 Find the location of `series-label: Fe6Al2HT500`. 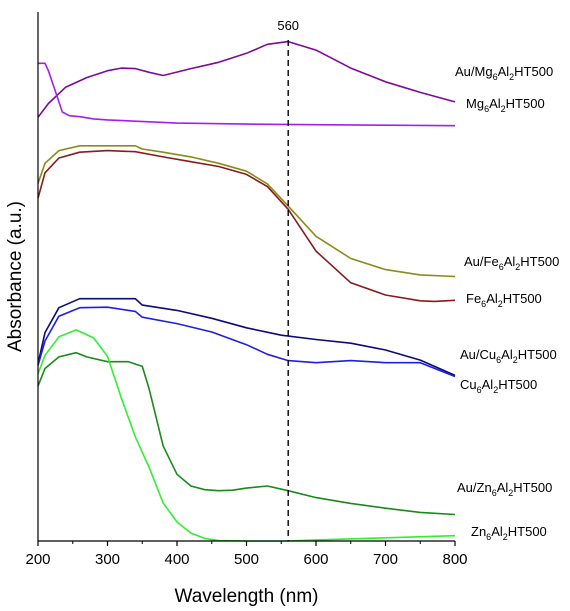

series-label: Fe6Al2HT500 is located at coordinates (504, 300).